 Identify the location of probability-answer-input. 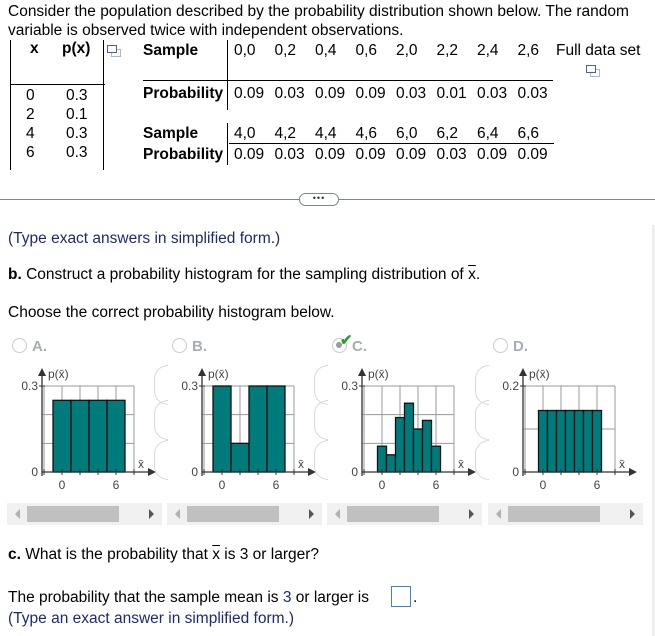
(401, 596).